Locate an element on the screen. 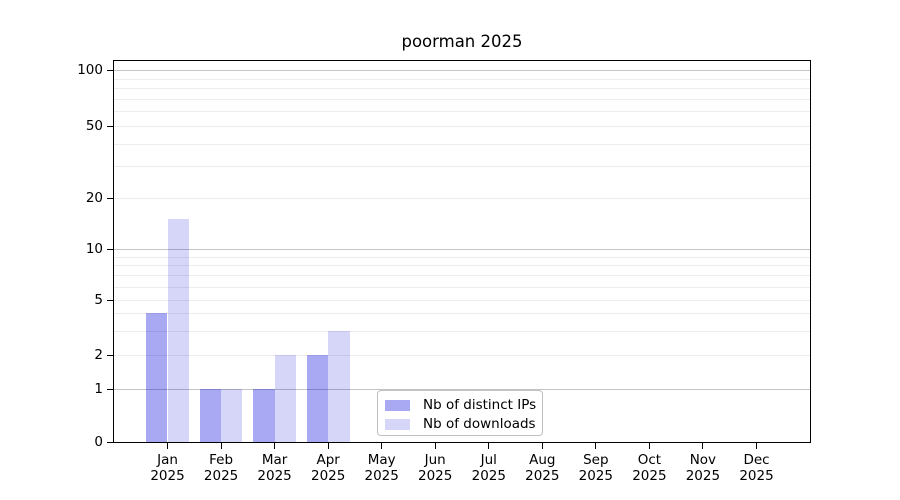 The height and width of the screenshot is (500, 900). chart-title: poorman 2025 is located at coordinates (462, 41).